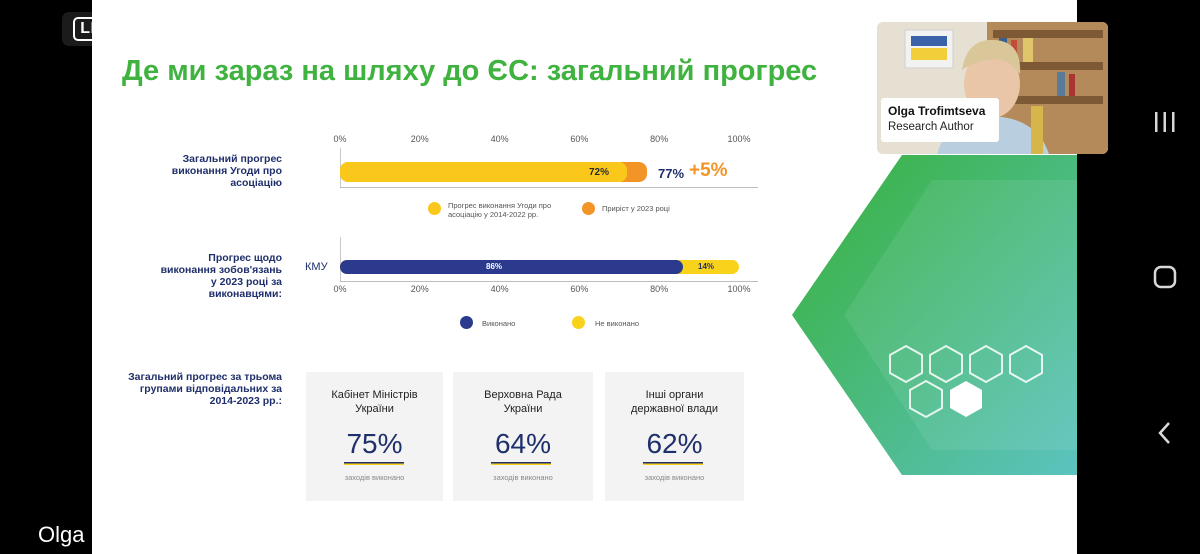 This screenshot has width=1200, height=554. I want to click on chart1-tick-label: 100%, so click(739, 139).